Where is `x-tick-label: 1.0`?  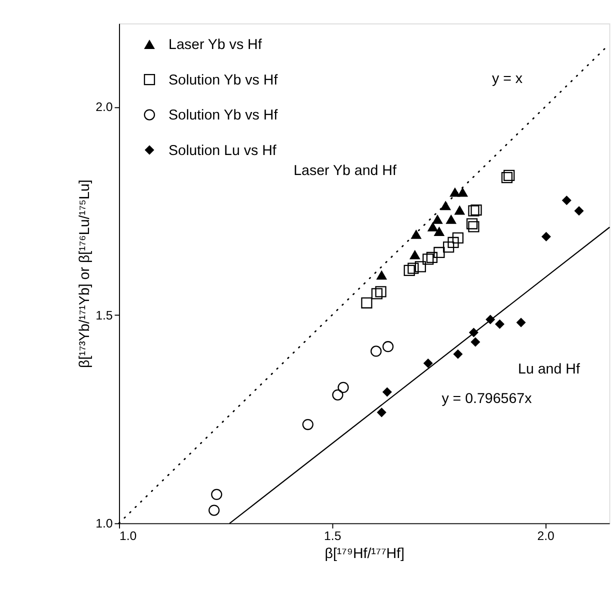
x-tick-label: 1.0 is located at coordinates (128, 535).